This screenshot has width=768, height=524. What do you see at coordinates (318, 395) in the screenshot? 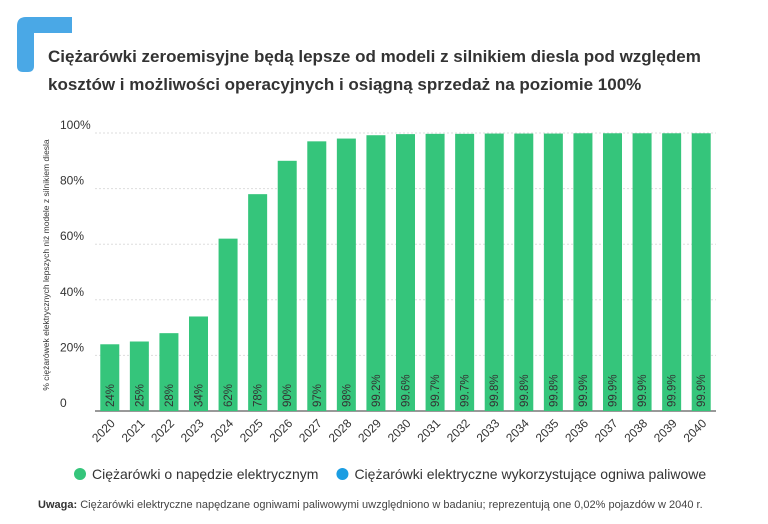
I see `value-label: 97%` at bounding box center [318, 395].